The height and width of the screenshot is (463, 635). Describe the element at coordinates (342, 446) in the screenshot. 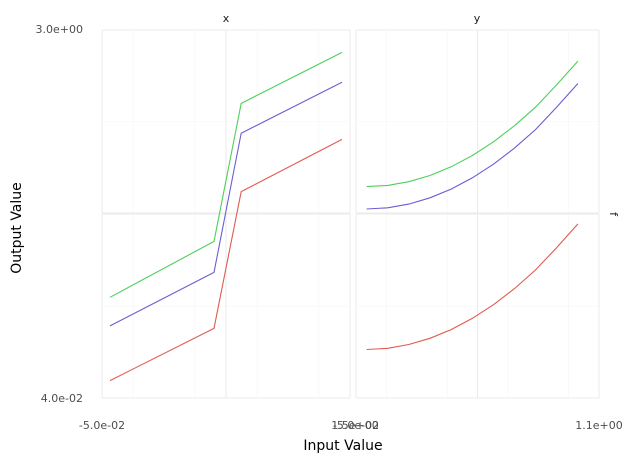

I see `x-axis-title: Input Value` at that location.